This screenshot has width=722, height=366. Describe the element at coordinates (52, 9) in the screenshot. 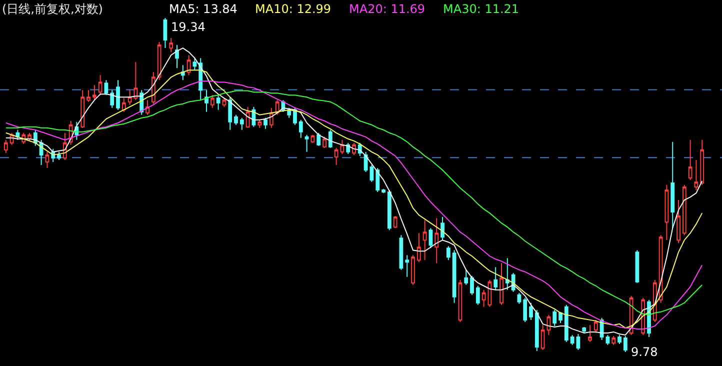

I see `chart-title: (日线,前复权,对数)` at that location.